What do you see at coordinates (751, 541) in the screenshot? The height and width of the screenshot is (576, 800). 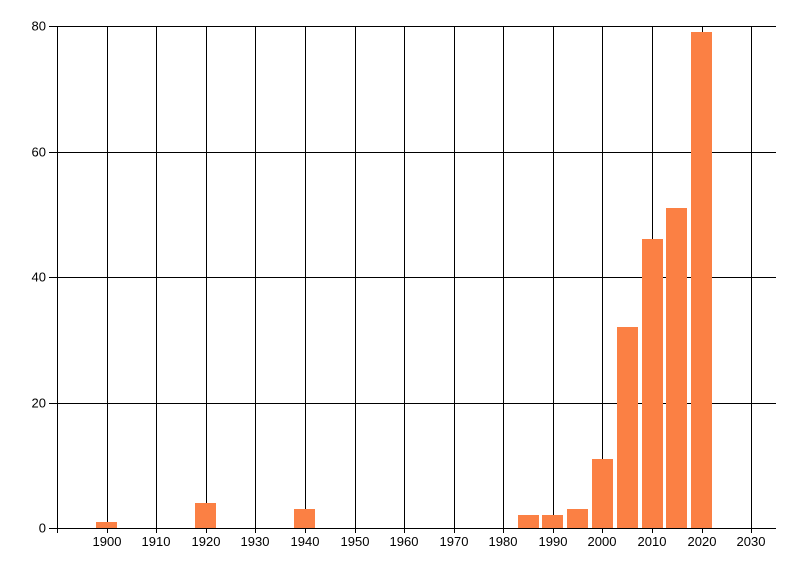 I see `x-tick-label: 2030` at bounding box center [751, 541].